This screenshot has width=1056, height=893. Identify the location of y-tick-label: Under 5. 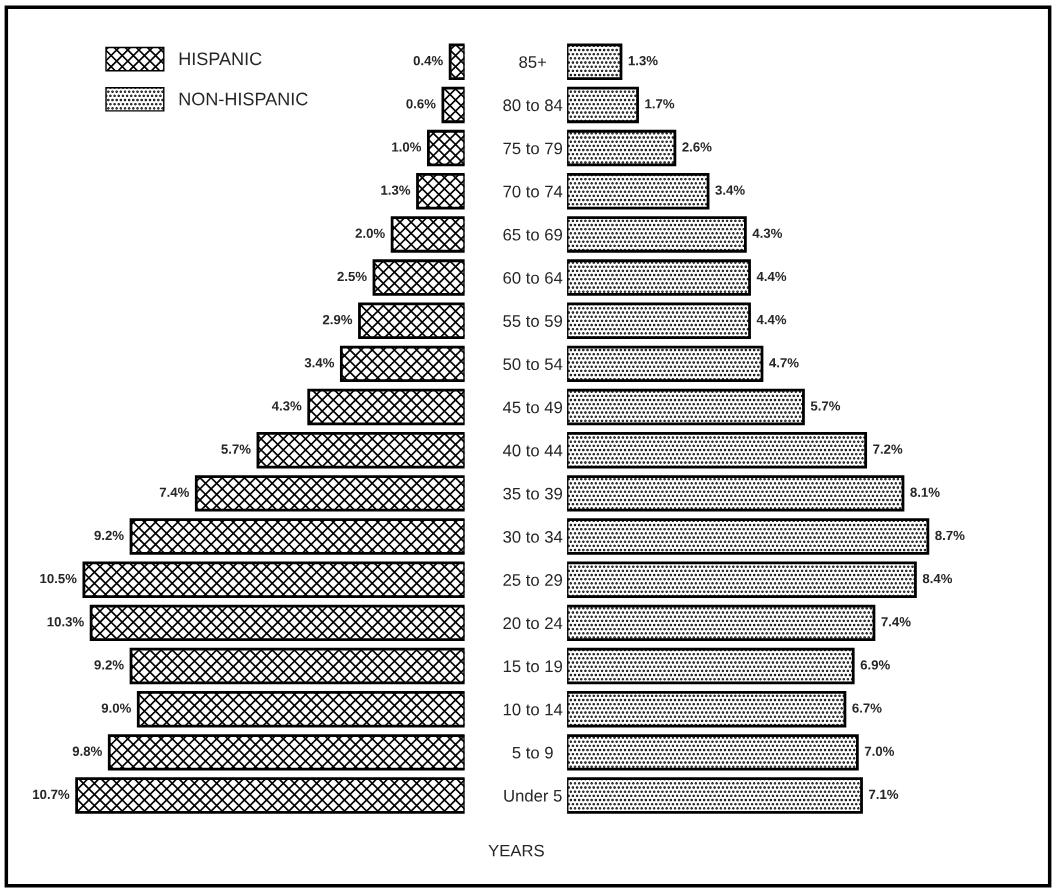
(533, 795).